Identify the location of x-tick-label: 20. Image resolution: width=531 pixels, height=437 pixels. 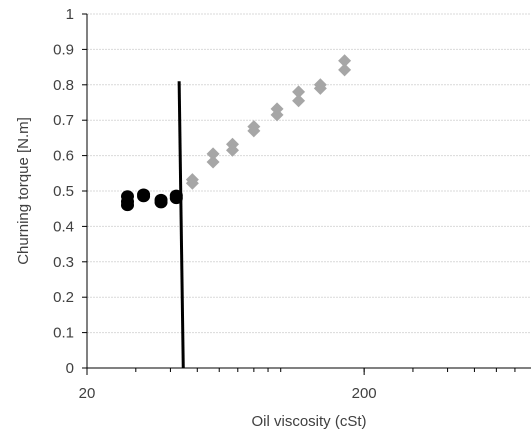
(87, 393).